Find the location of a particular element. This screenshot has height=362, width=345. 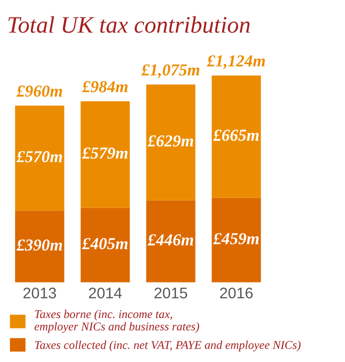

data-label: £570m is located at coordinates (39, 156).